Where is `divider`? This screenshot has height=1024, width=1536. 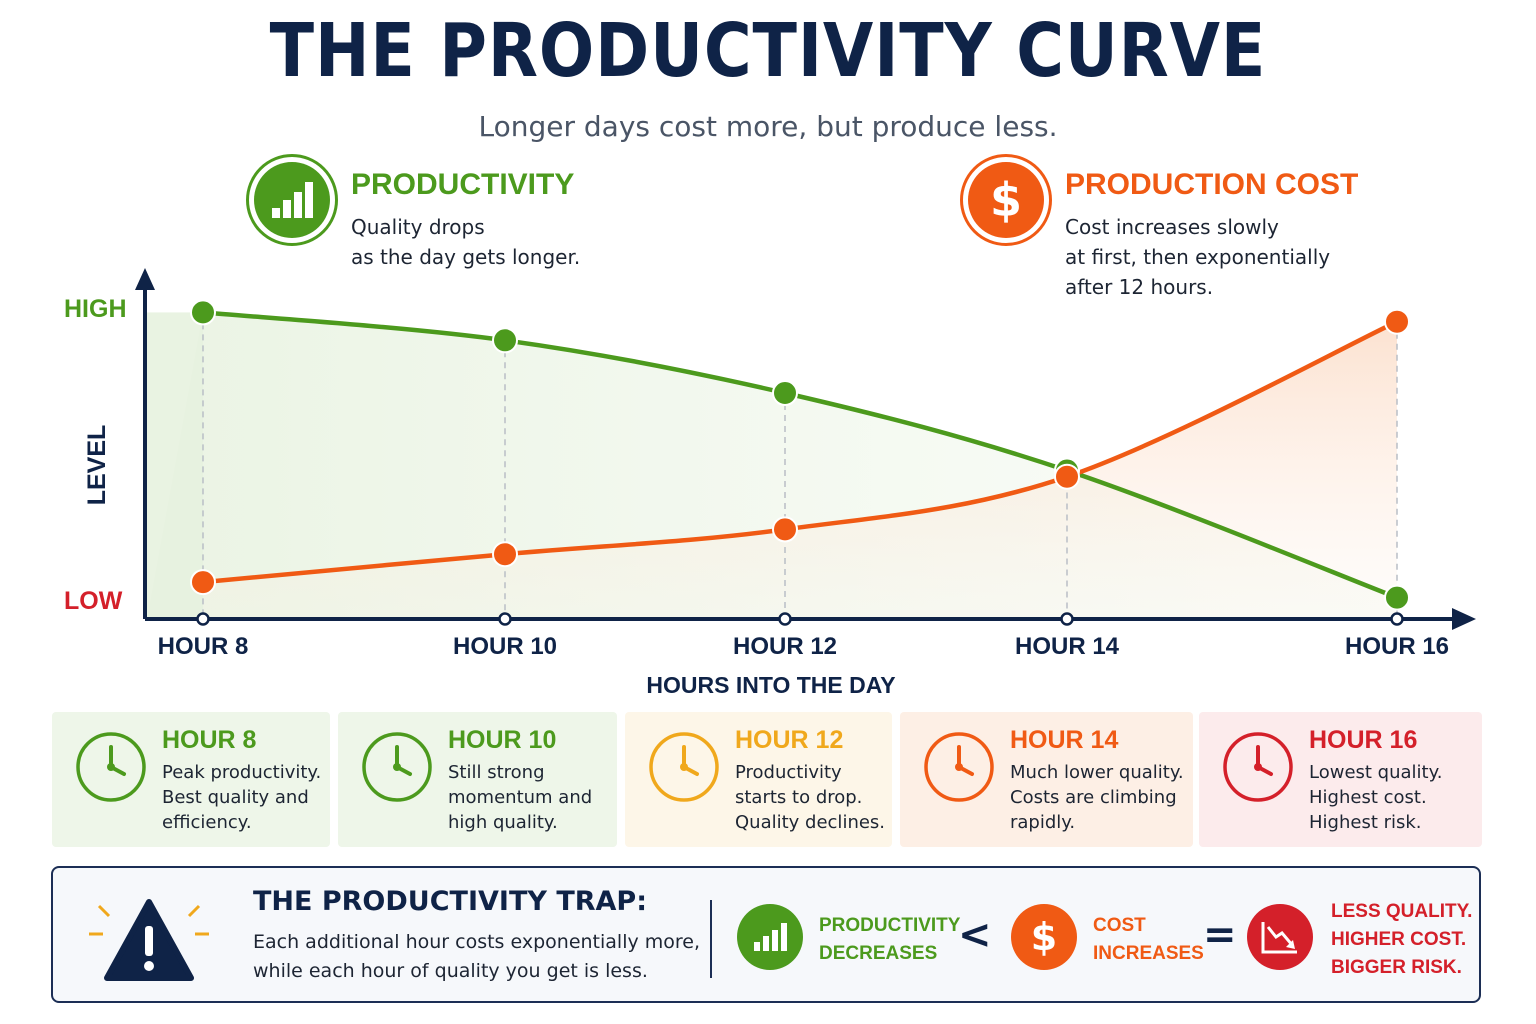 divider is located at coordinates (711, 939).